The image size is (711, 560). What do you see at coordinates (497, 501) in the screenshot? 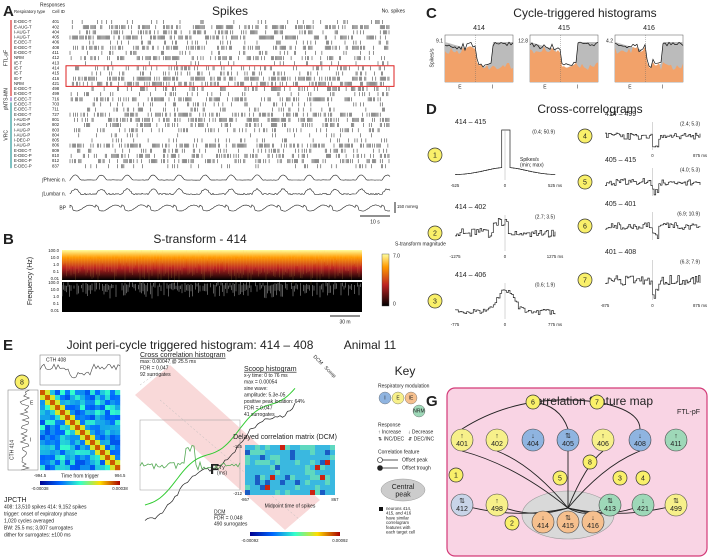
I see `label: ↑` at bounding box center [497, 501].